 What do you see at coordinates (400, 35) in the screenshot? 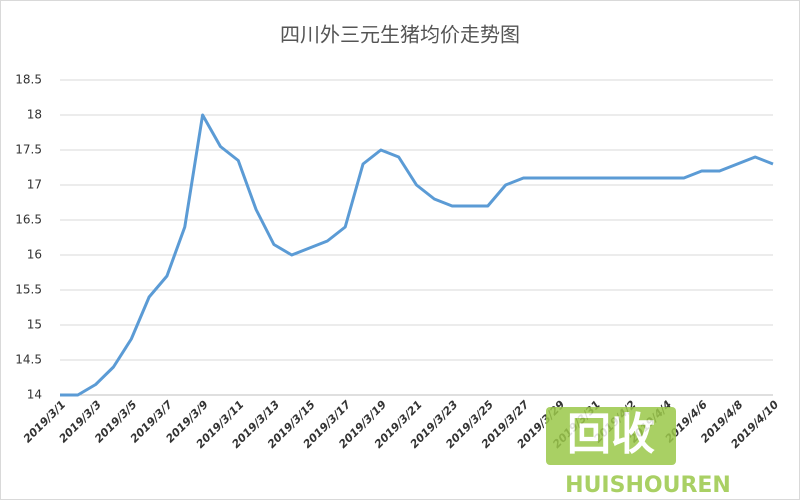
I see `chart-title: 四川外三元生猪均价走势图` at bounding box center [400, 35].